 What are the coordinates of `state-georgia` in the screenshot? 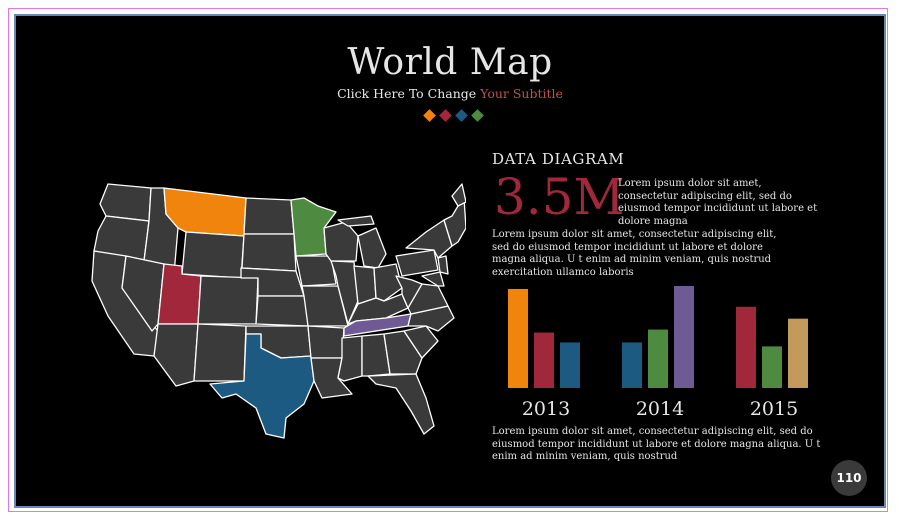 It's located at (403, 352).